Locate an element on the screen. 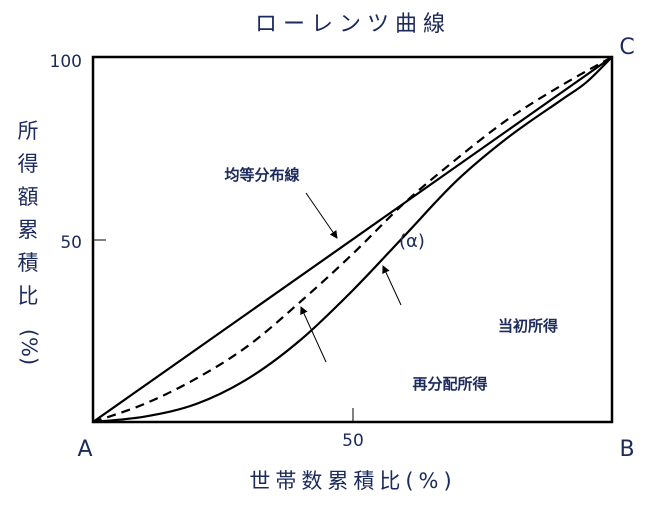 Image resolution: width=660 pixels, height=506 pixels. y-label-char: 比 is located at coordinates (28, 296).